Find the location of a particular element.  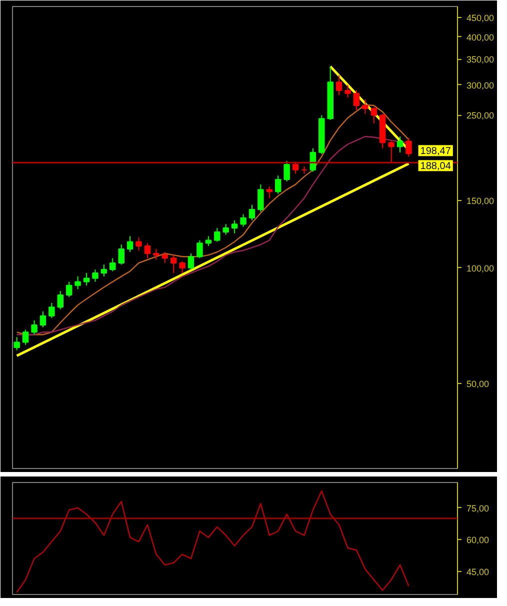

y-tick-label: 45,00 is located at coordinates (478, 571).